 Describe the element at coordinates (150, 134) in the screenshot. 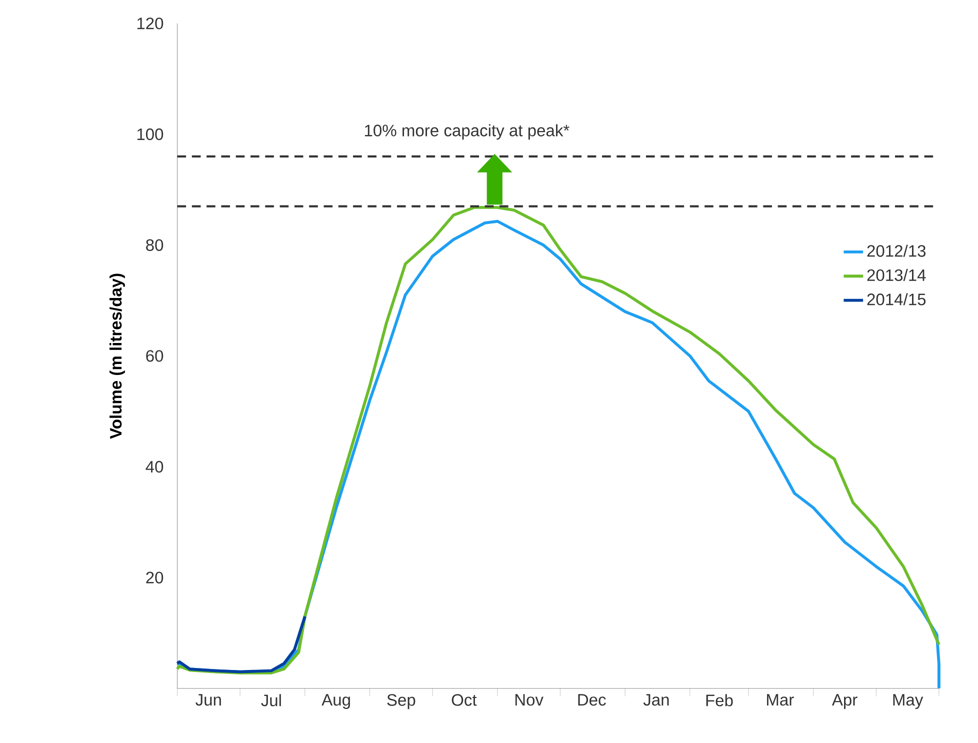

I see `y-tick-label: 100` at that location.